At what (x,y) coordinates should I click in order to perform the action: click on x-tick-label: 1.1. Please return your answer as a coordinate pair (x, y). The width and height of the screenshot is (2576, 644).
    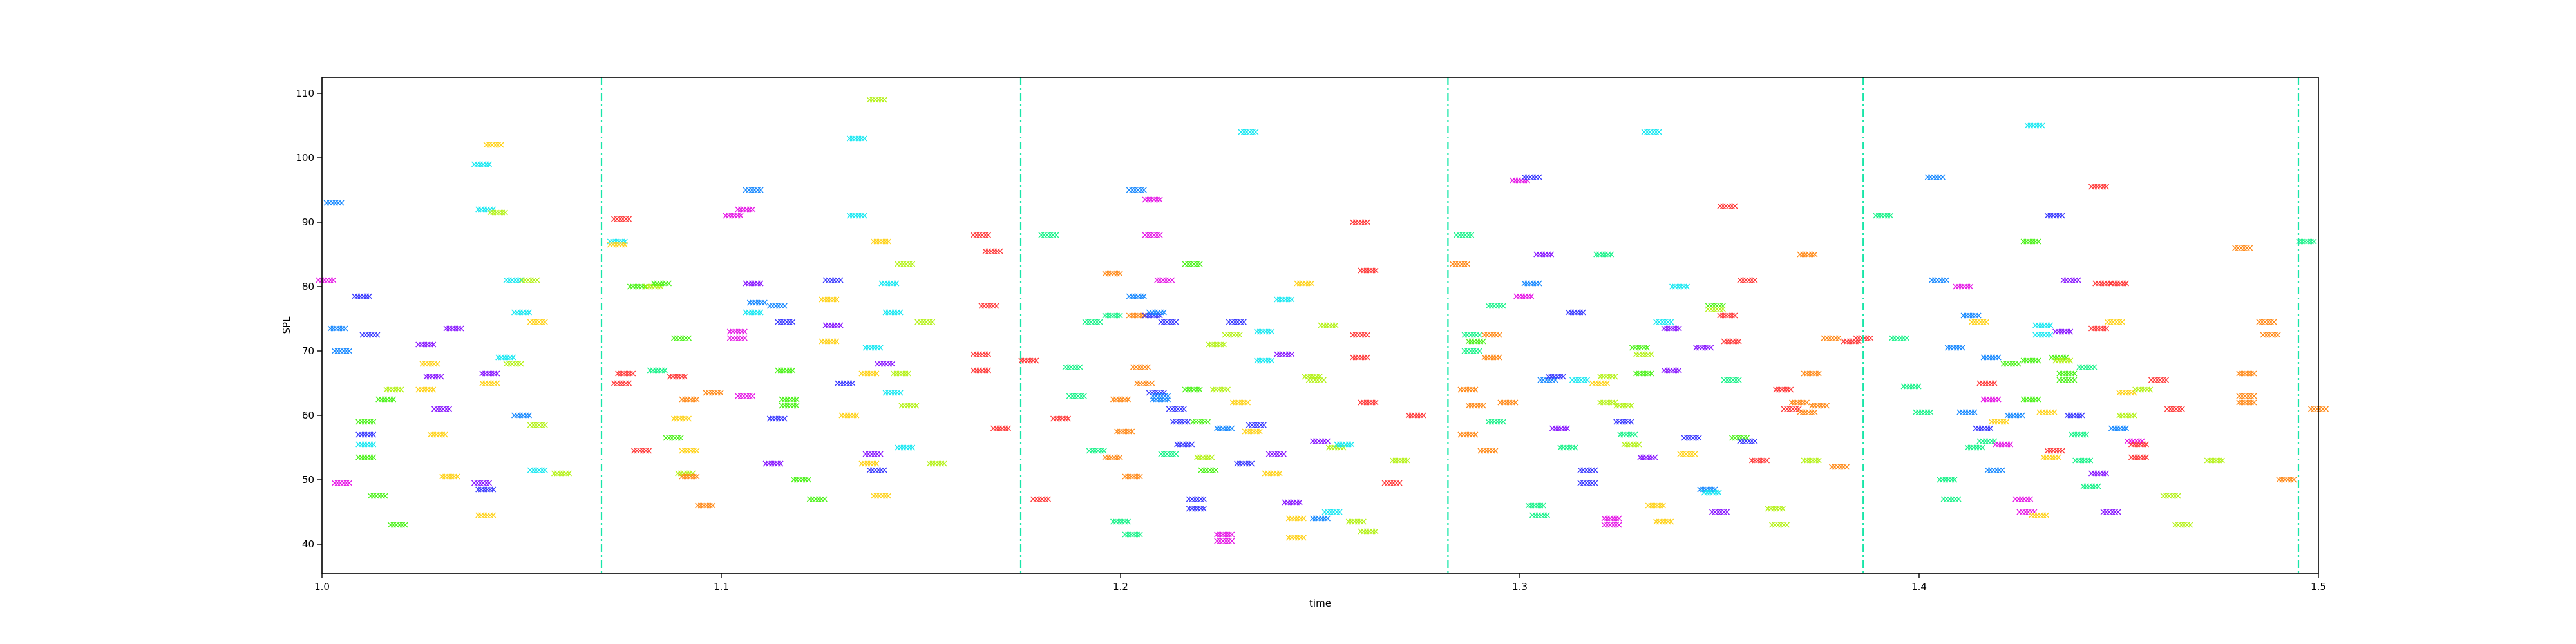
    Looking at the image, I should click on (721, 587).